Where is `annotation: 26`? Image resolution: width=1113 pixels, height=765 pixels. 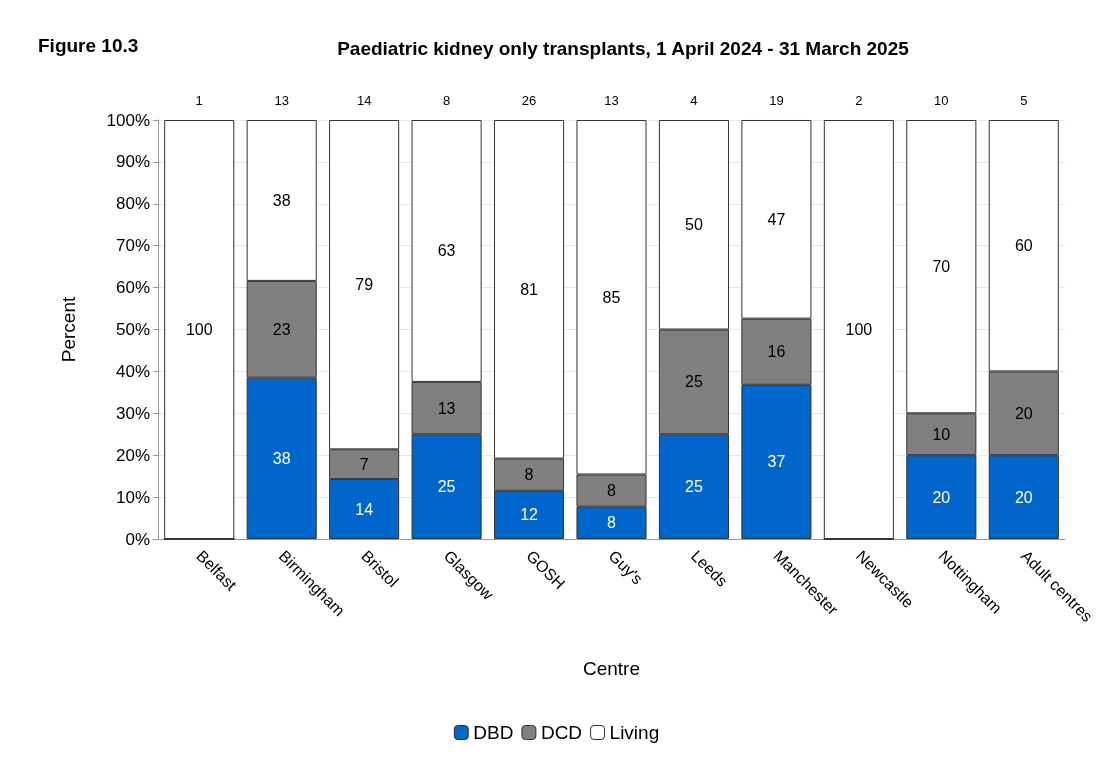 annotation: 26 is located at coordinates (529, 100).